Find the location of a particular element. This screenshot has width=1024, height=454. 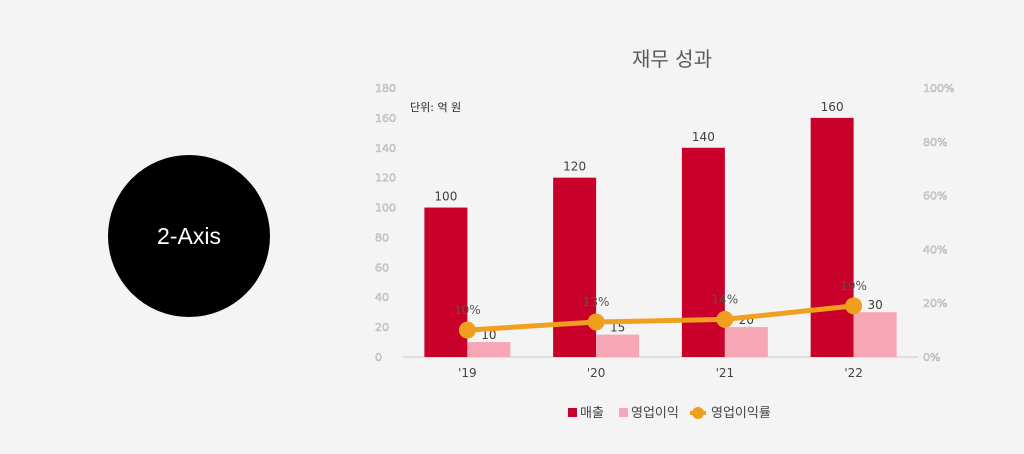

legend-revenue-label: 매출 is located at coordinates (592, 413).